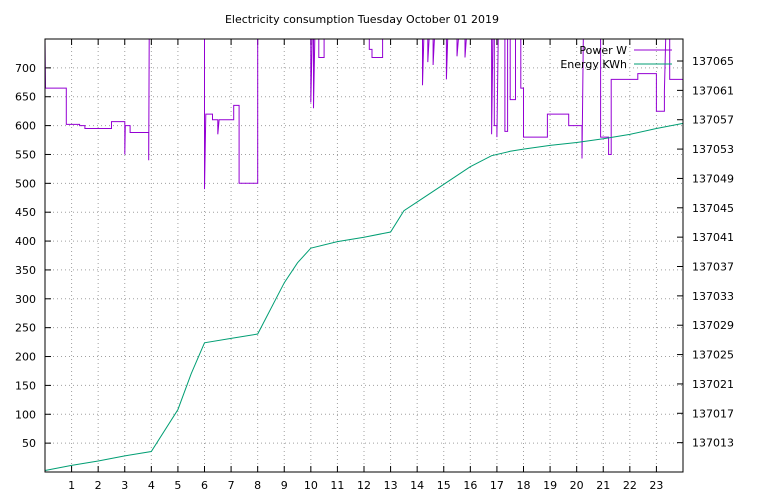 The image size is (768, 500). What do you see at coordinates (25, 68) in the screenshot?
I see `y-left-tick-label: 700` at bounding box center [25, 68].